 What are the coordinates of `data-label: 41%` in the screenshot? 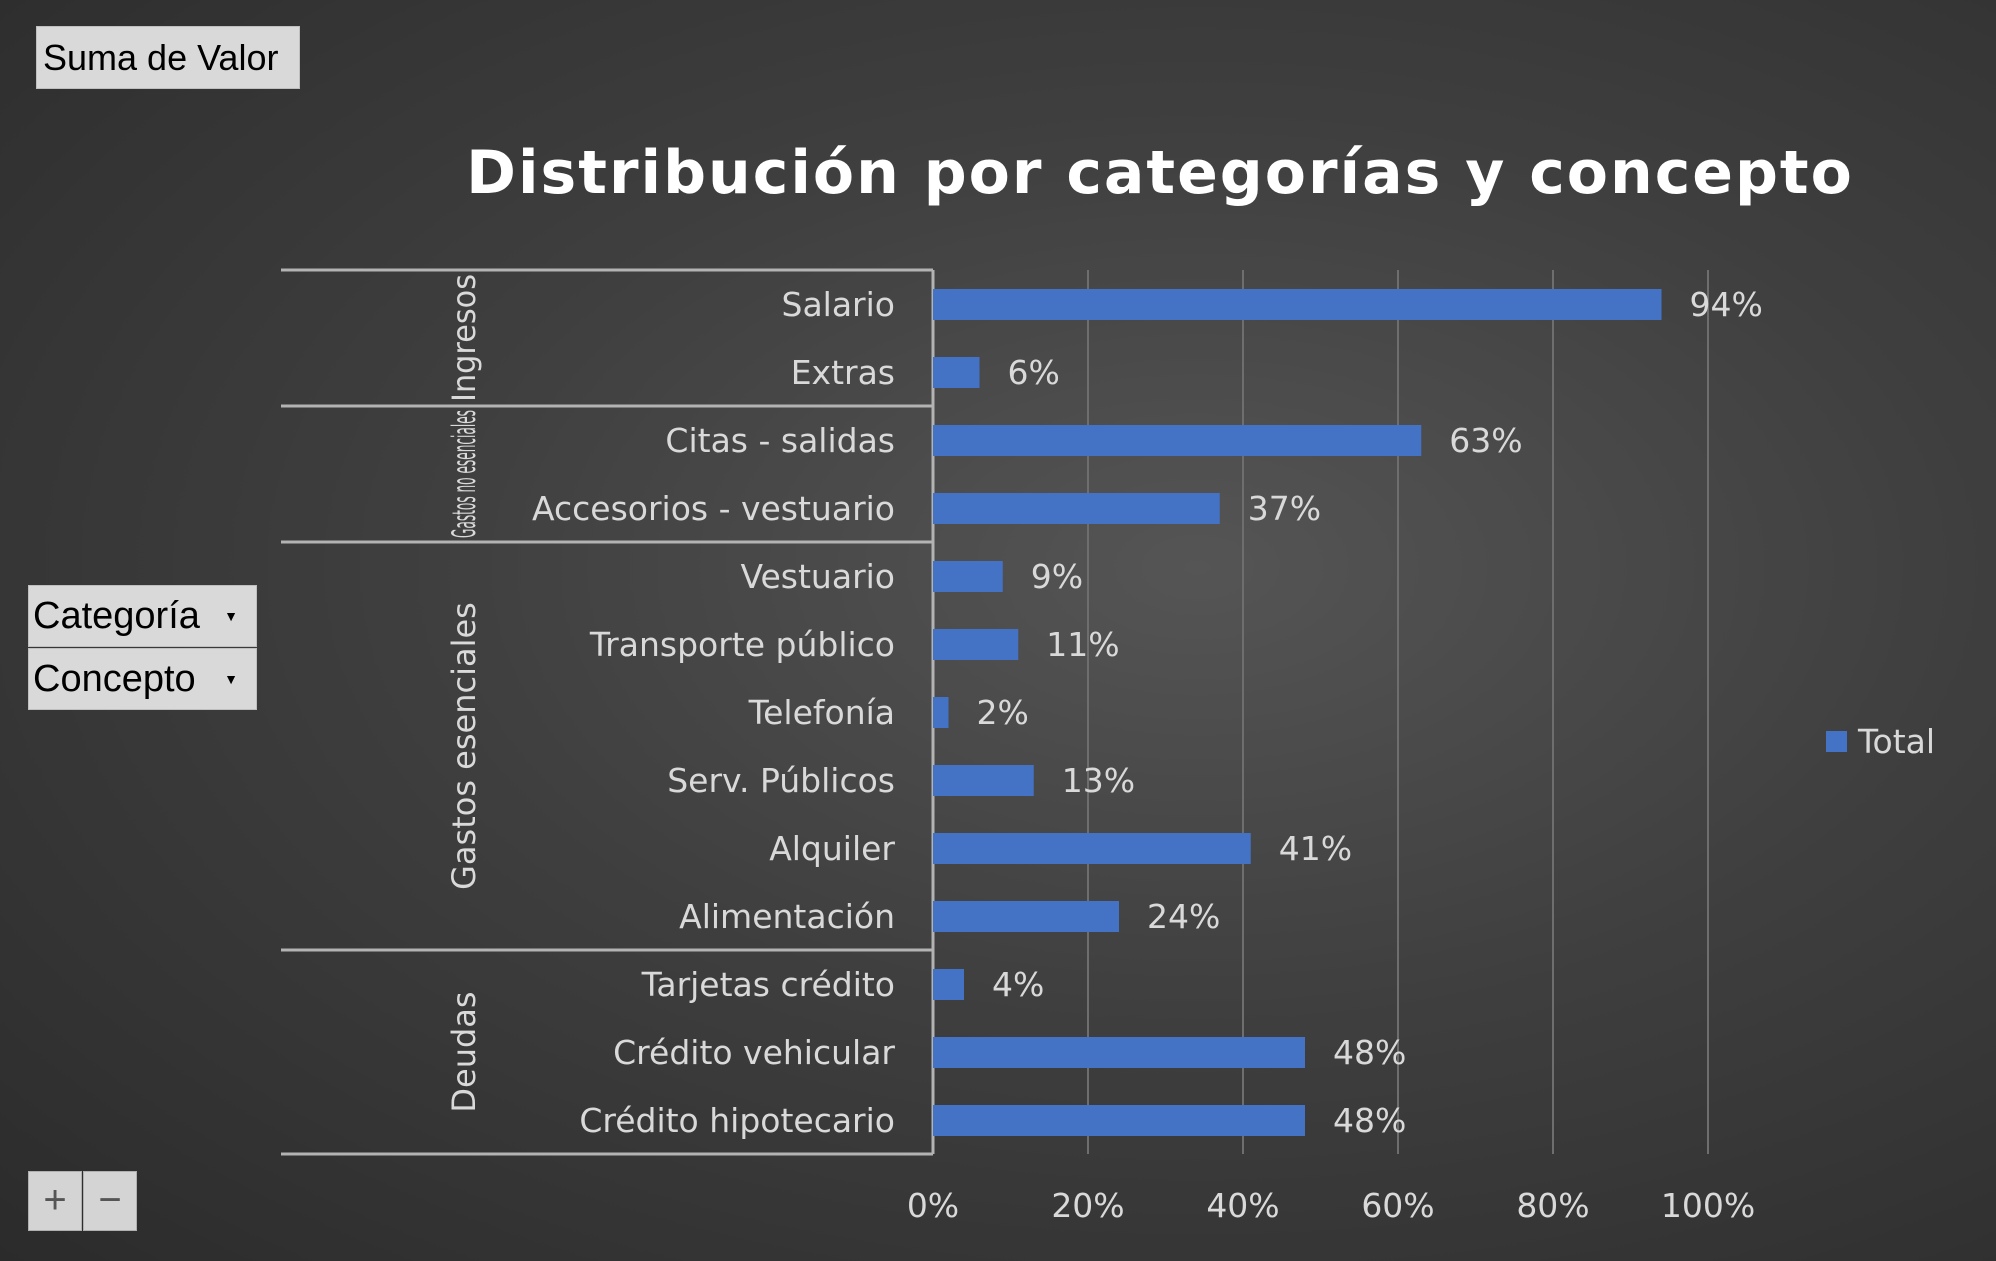 It's located at (1315, 848).